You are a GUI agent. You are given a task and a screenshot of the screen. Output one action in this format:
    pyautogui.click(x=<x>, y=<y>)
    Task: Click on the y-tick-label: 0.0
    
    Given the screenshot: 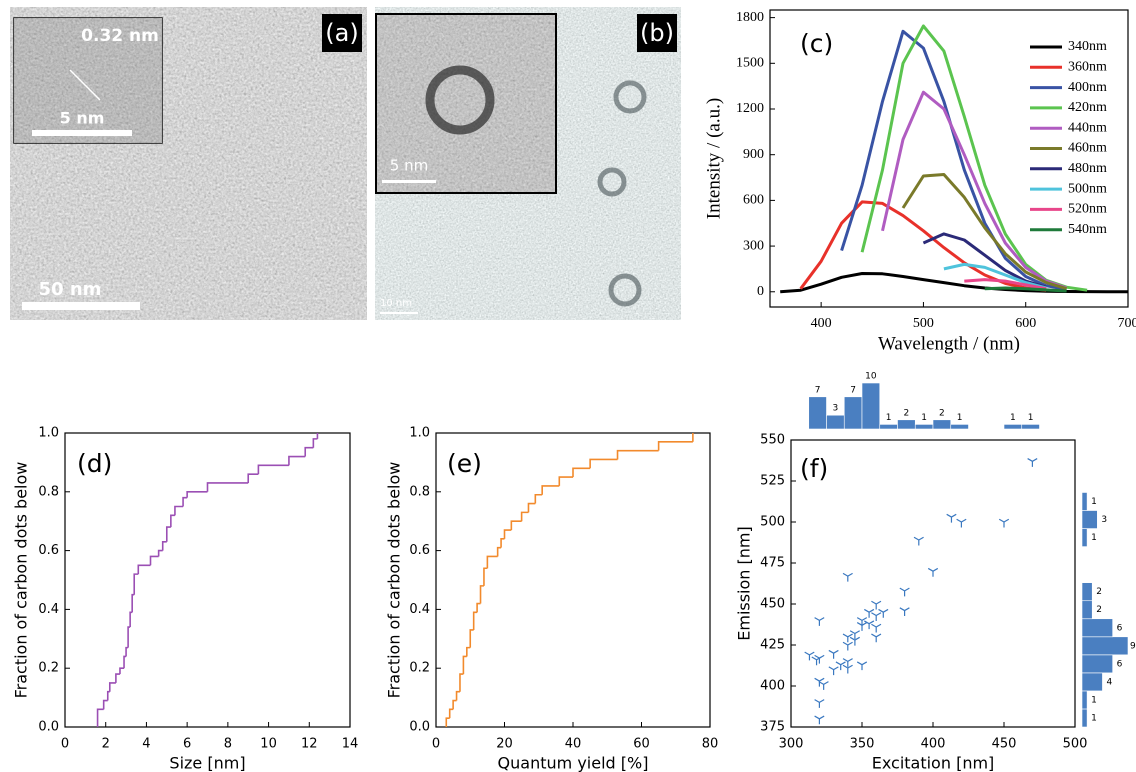 What is the action you would take?
    pyautogui.click(x=419, y=727)
    